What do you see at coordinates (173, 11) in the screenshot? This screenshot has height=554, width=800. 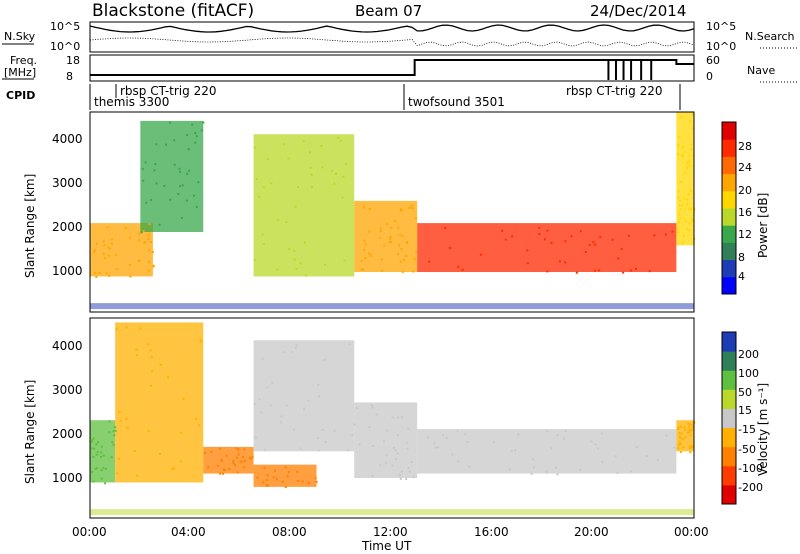 I see `site-title: Blackstone (fitACF)` at bounding box center [173, 11].